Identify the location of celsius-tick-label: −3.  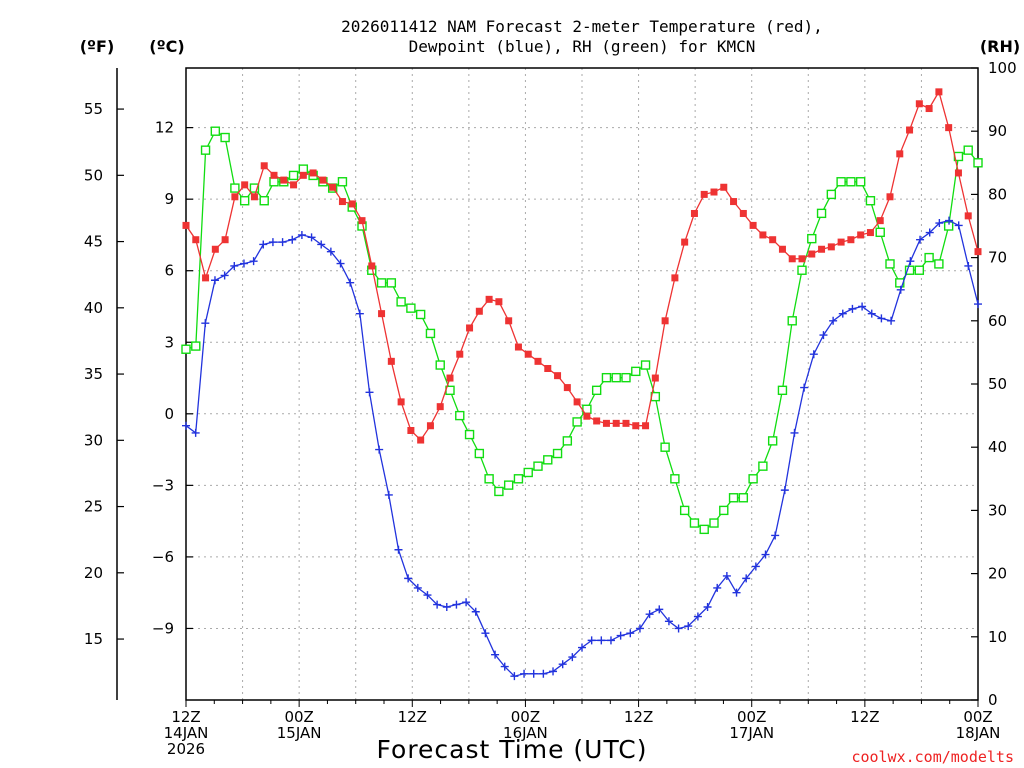
(163, 485).